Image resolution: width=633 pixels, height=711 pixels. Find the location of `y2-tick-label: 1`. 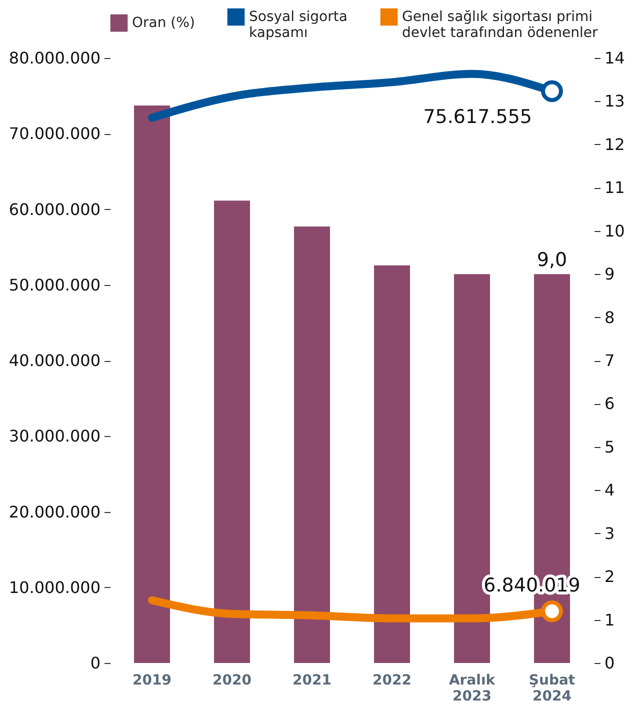

y2-tick-label: 1 is located at coordinates (609, 620).